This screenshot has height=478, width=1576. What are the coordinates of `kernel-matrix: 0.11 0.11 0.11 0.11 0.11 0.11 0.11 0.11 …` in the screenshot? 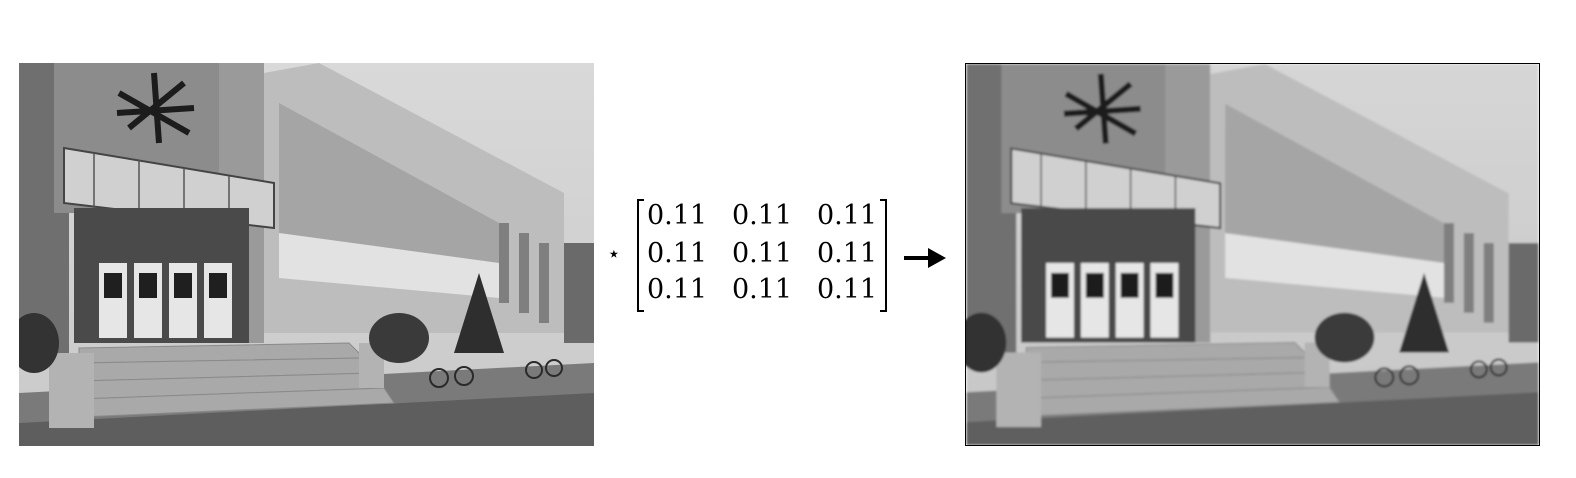 It's located at (762, 255).